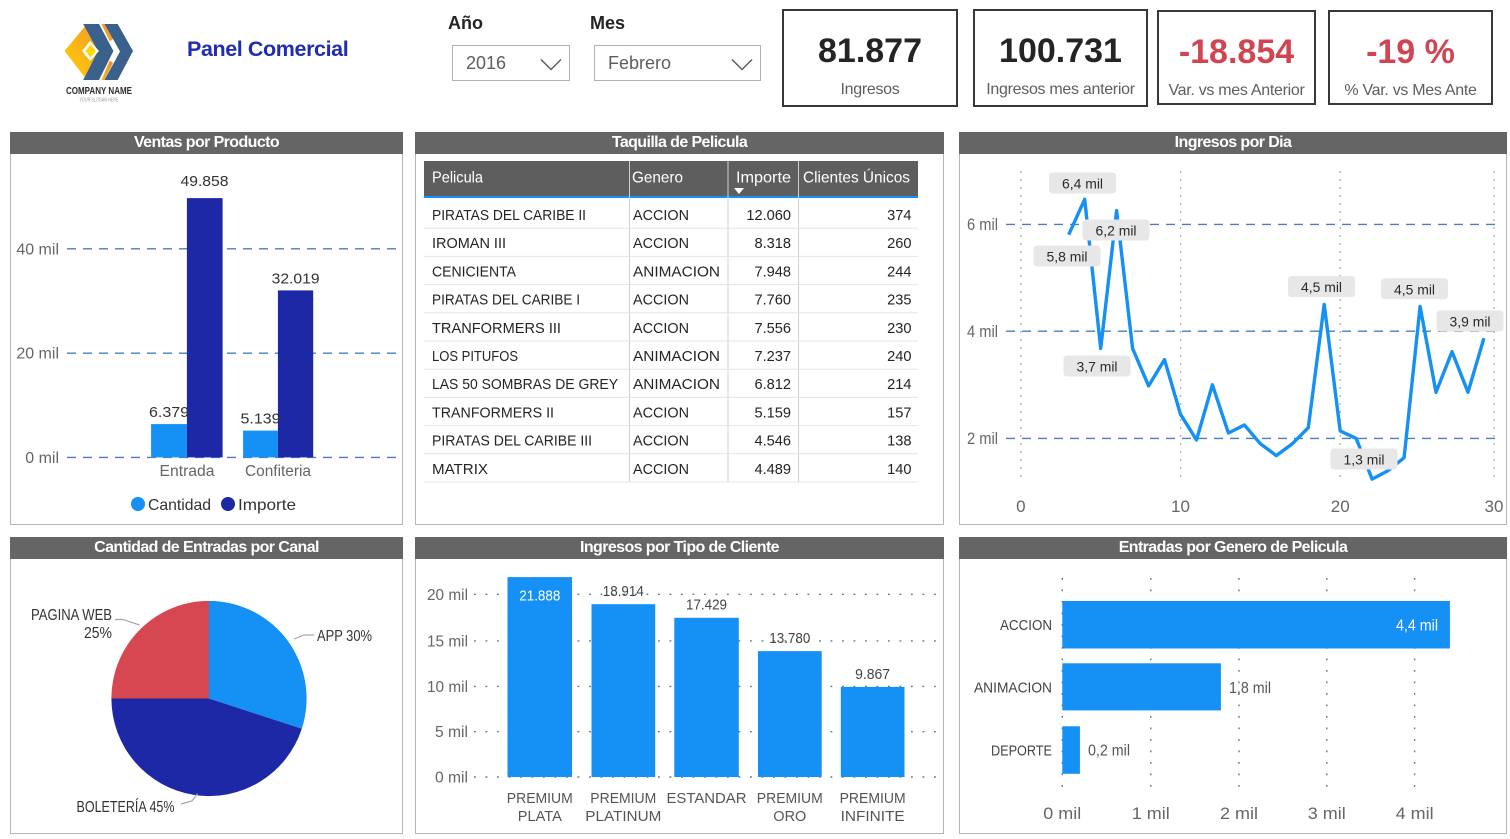  Describe the element at coordinates (512, 442) in the screenshot. I see `svg-text: PIRATAS DEL CARIBE III` at that location.